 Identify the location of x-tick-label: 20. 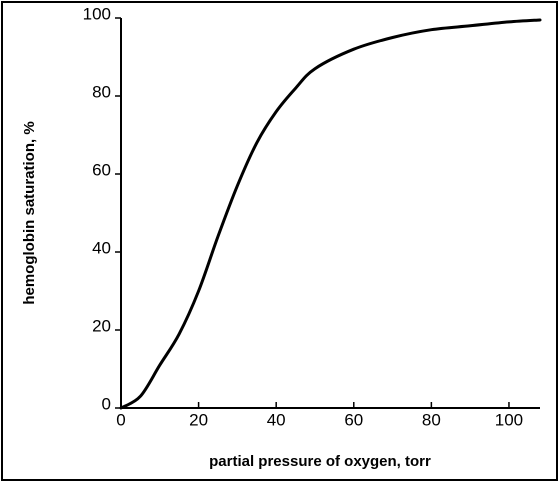
(198, 419).